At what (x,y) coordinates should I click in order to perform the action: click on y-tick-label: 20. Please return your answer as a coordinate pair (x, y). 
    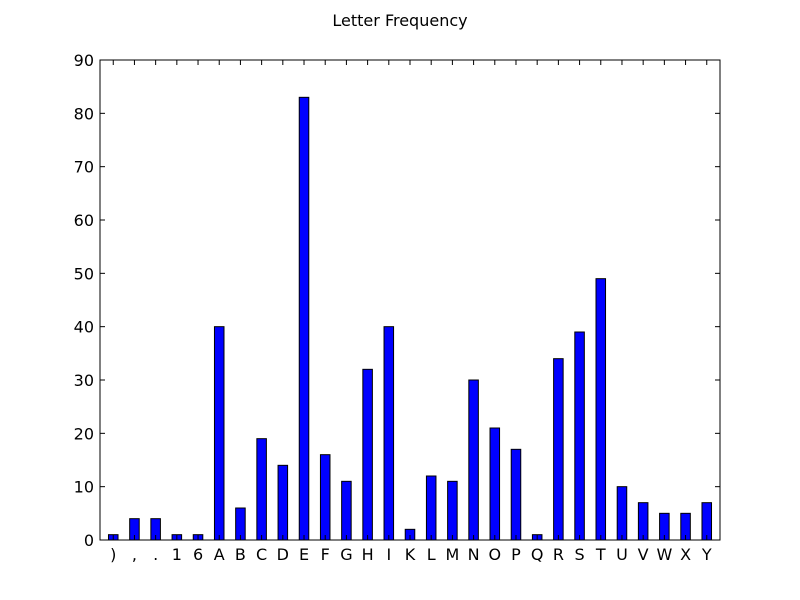
    Looking at the image, I should click on (84, 433).